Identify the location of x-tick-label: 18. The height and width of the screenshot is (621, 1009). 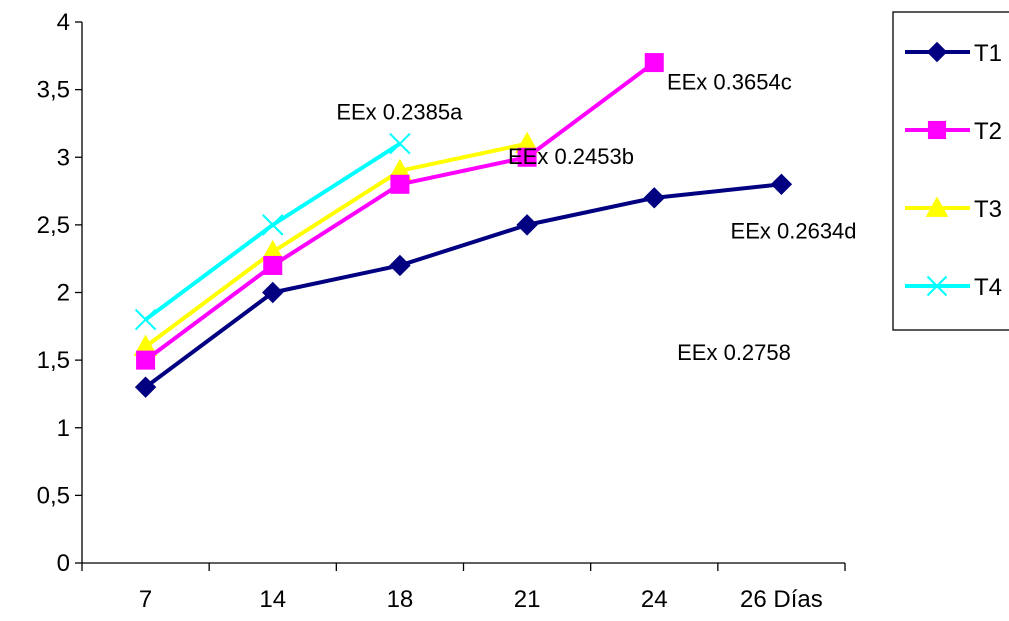
(400, 599).